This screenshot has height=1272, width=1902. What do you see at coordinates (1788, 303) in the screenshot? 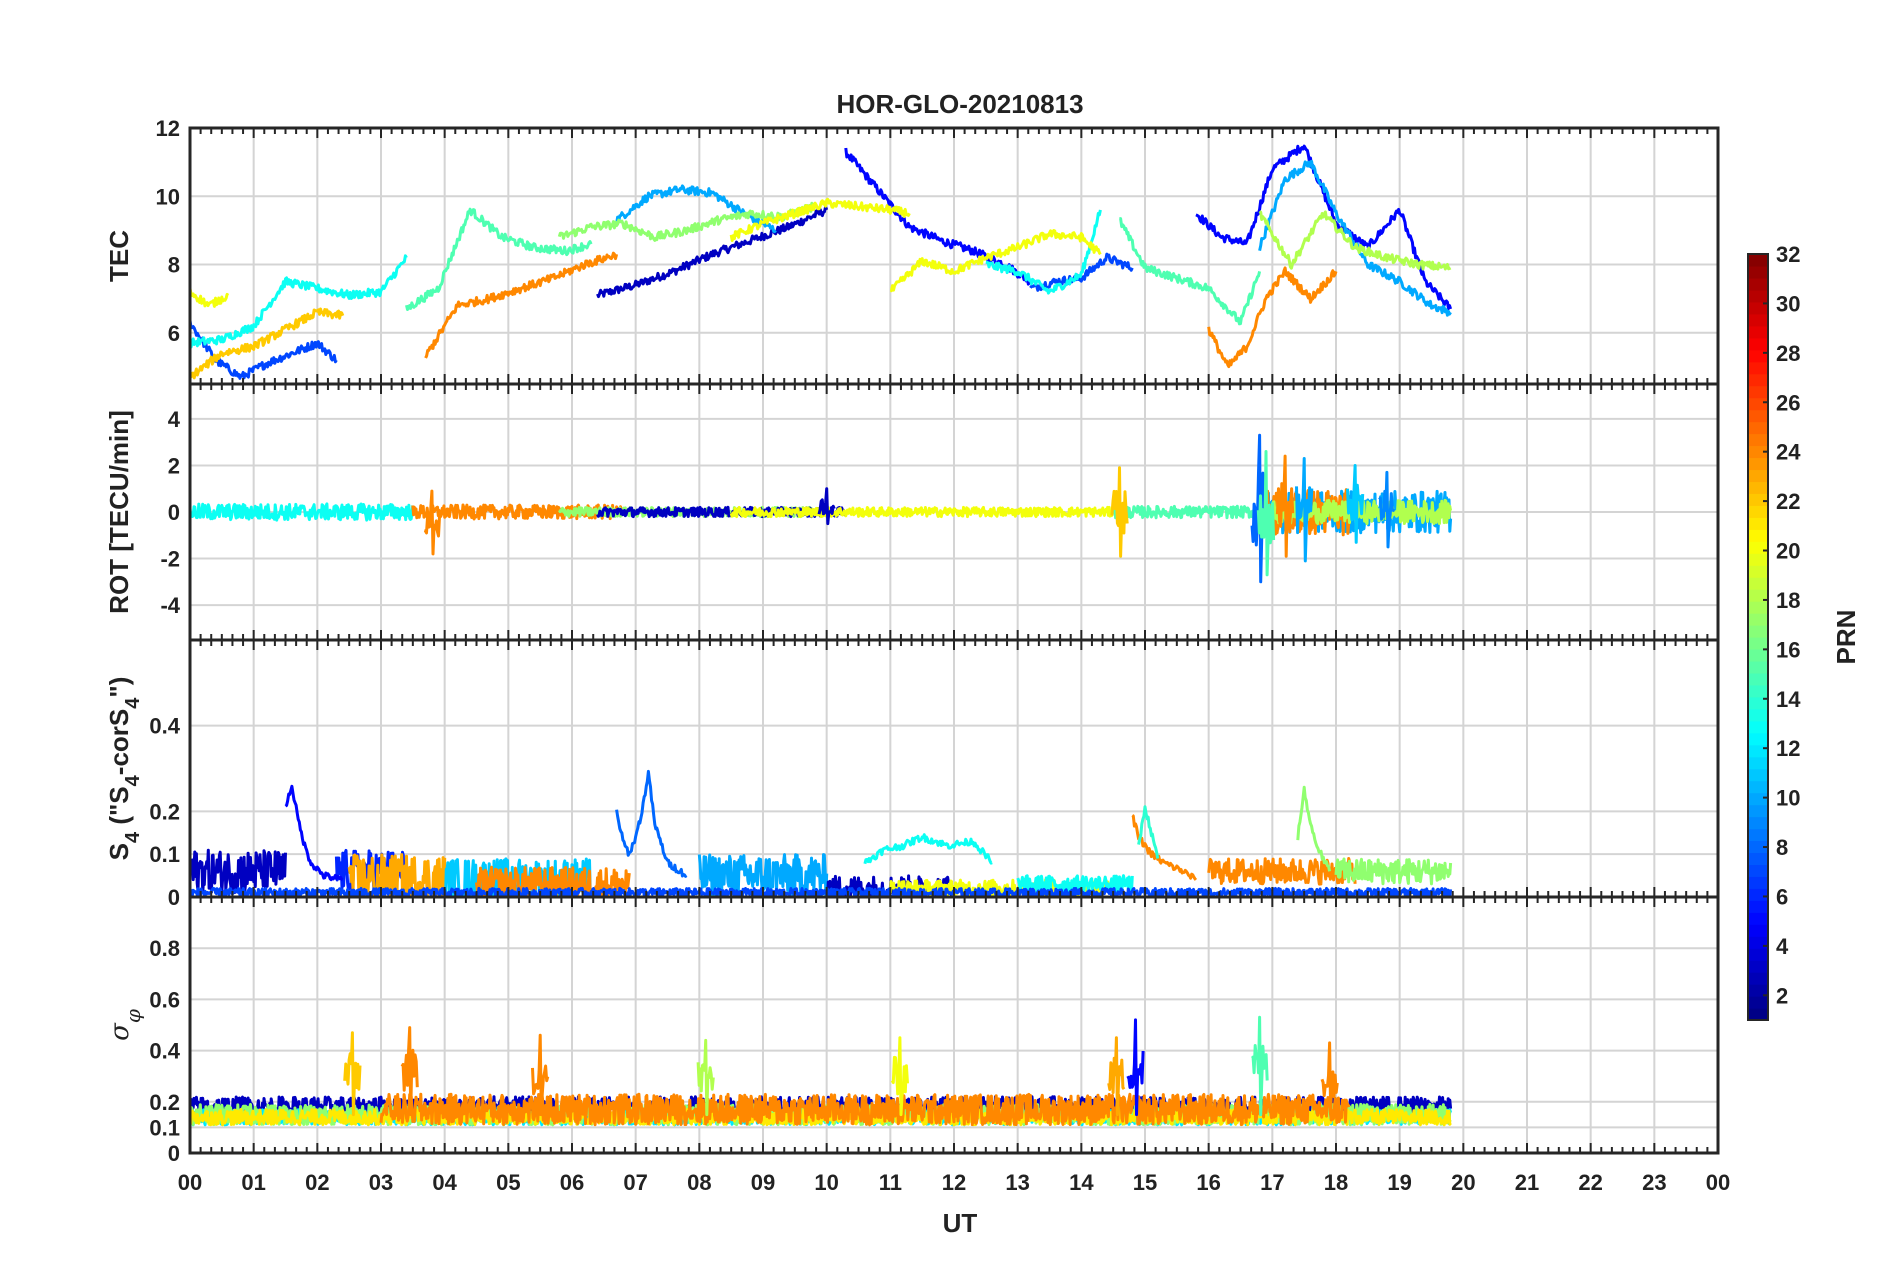
I see `colorbar-tick-label: 30` at bounding box center [1788, 303].